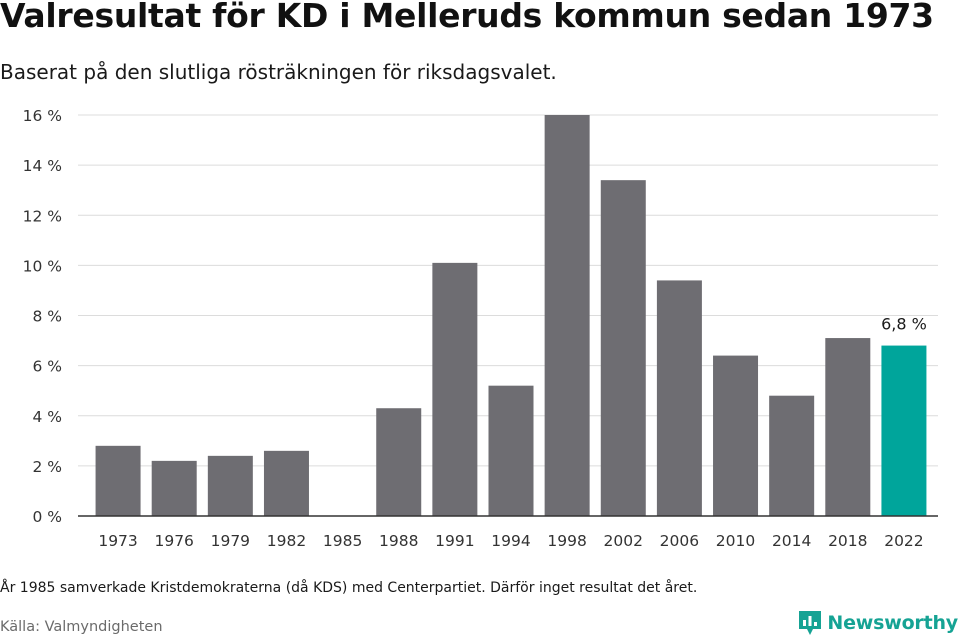  Describe the element at coordinates (810, 623) in the screenshot. I see `newsworthy-logo-icon` at that location.